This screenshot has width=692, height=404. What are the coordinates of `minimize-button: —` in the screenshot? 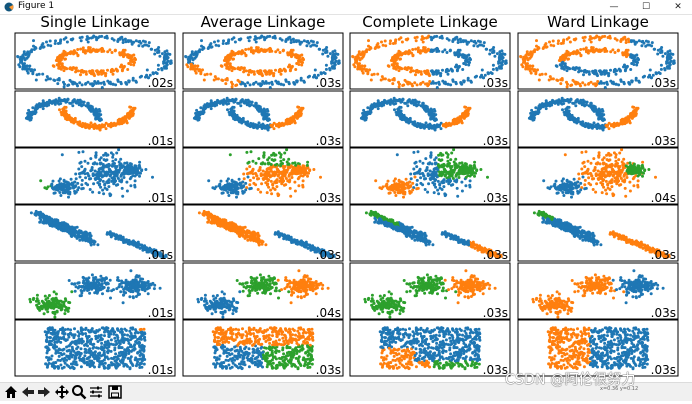 It's located at (614, 7).